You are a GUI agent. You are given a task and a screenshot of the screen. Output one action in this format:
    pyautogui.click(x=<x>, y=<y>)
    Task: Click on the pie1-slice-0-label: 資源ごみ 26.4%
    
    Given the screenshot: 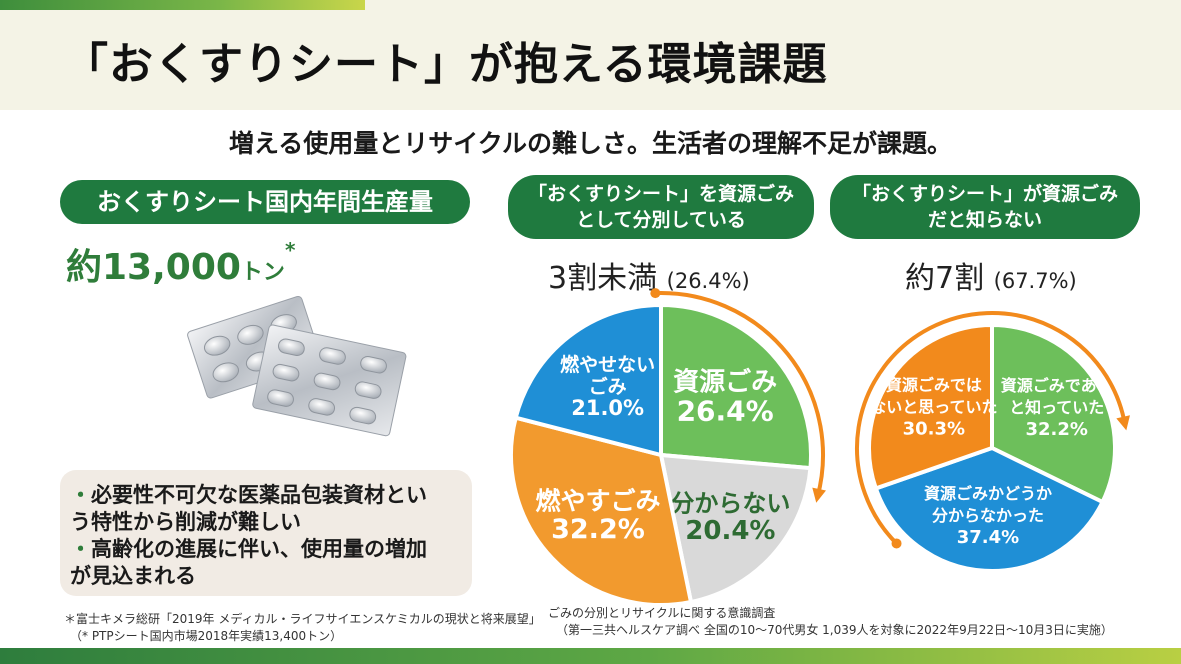 What is the action you would take?
    pyautogui.click(x=725, y=396)
    